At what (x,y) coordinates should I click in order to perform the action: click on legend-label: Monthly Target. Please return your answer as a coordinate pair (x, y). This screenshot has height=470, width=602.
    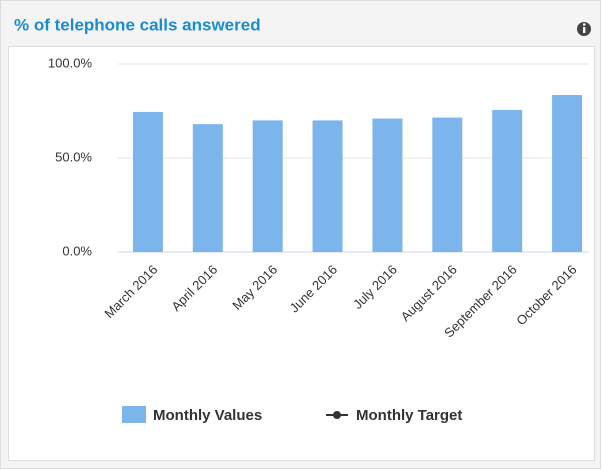
    Looking at the image, I should click on (409, 415).